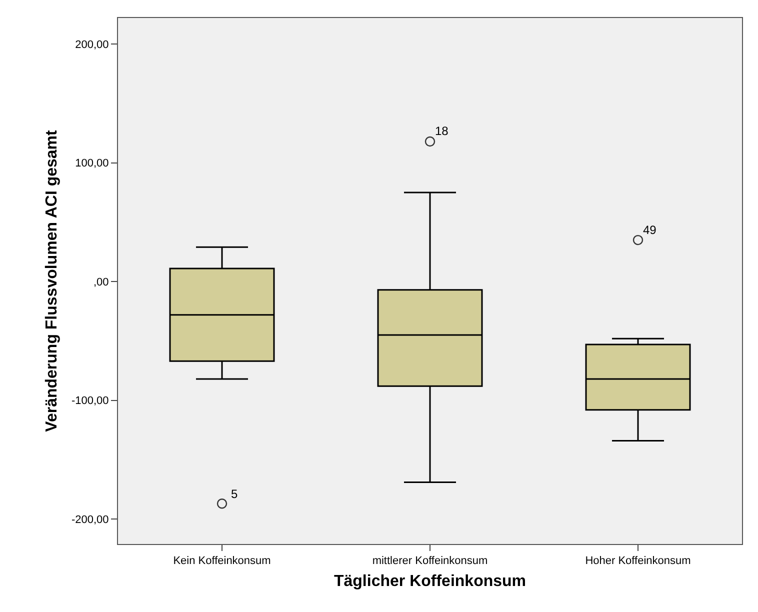  I want to click on annotation: 49, so click(650, 230).